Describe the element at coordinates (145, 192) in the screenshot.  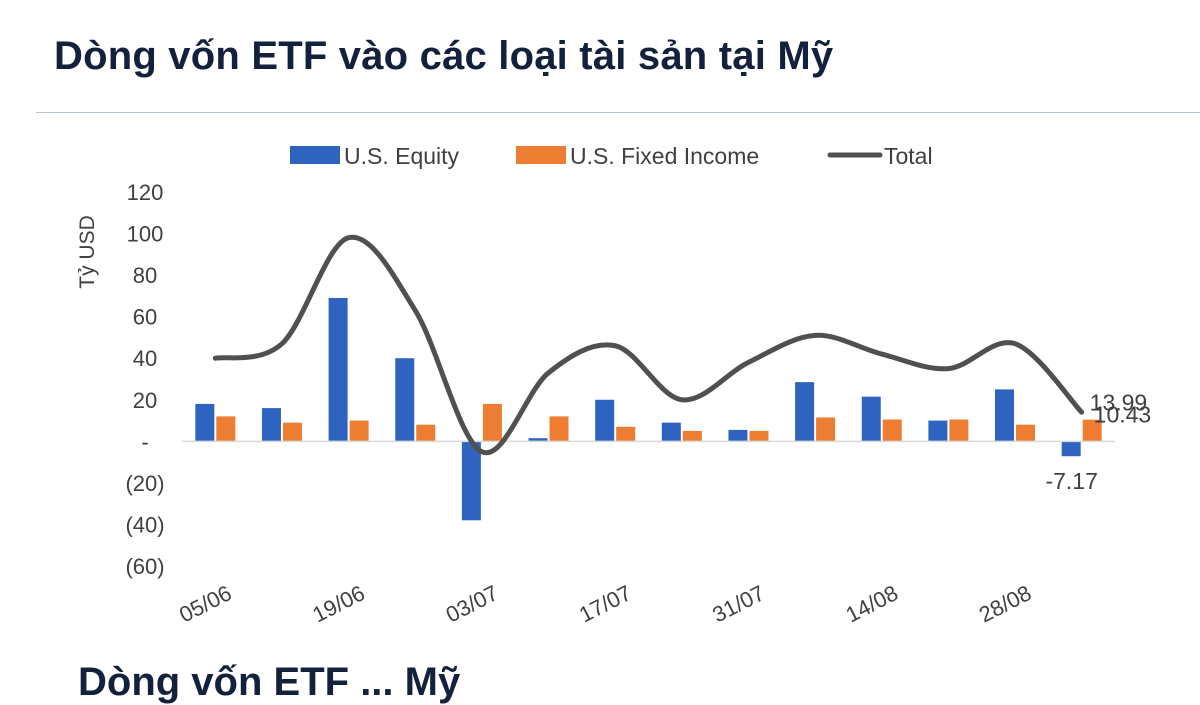
I see `y-tick-label: 120` at that location.